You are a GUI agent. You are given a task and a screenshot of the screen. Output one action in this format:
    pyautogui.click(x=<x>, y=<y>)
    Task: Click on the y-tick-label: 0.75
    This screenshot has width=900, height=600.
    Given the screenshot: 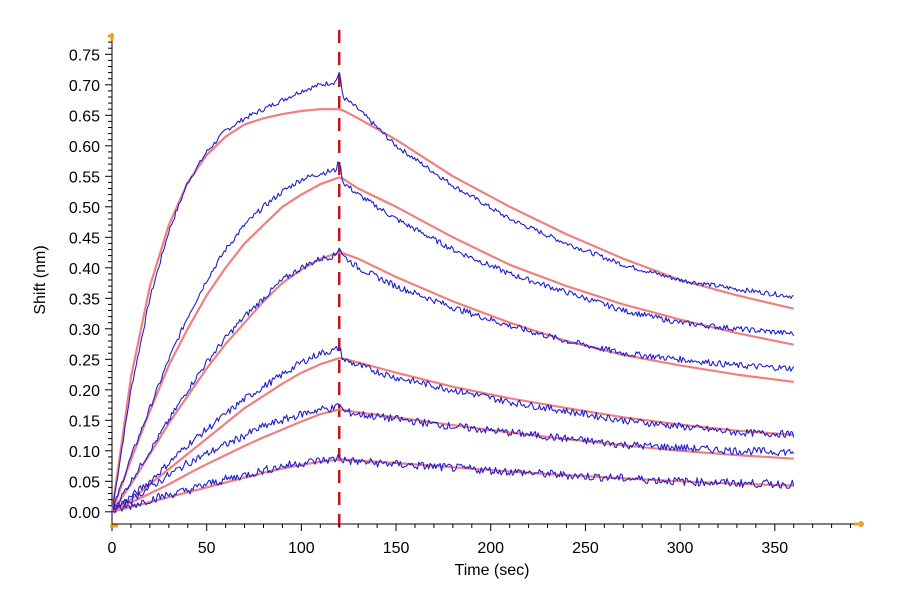 What is the action you would take?
    pyautogui.click(x=84, y=55)
    